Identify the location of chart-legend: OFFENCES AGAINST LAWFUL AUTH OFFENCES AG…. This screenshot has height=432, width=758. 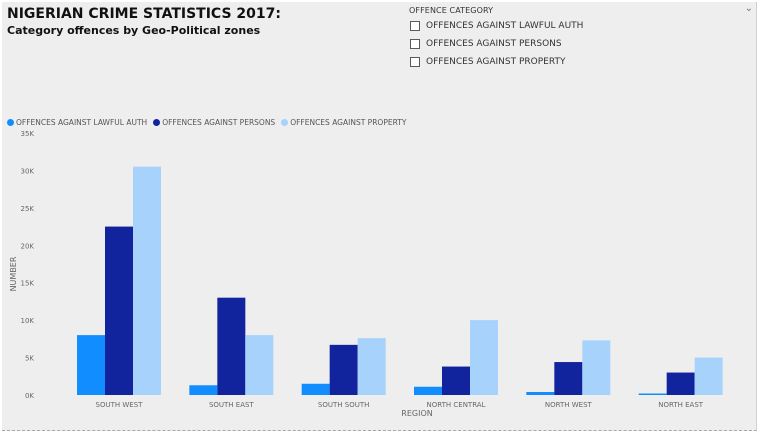
(209, 122).